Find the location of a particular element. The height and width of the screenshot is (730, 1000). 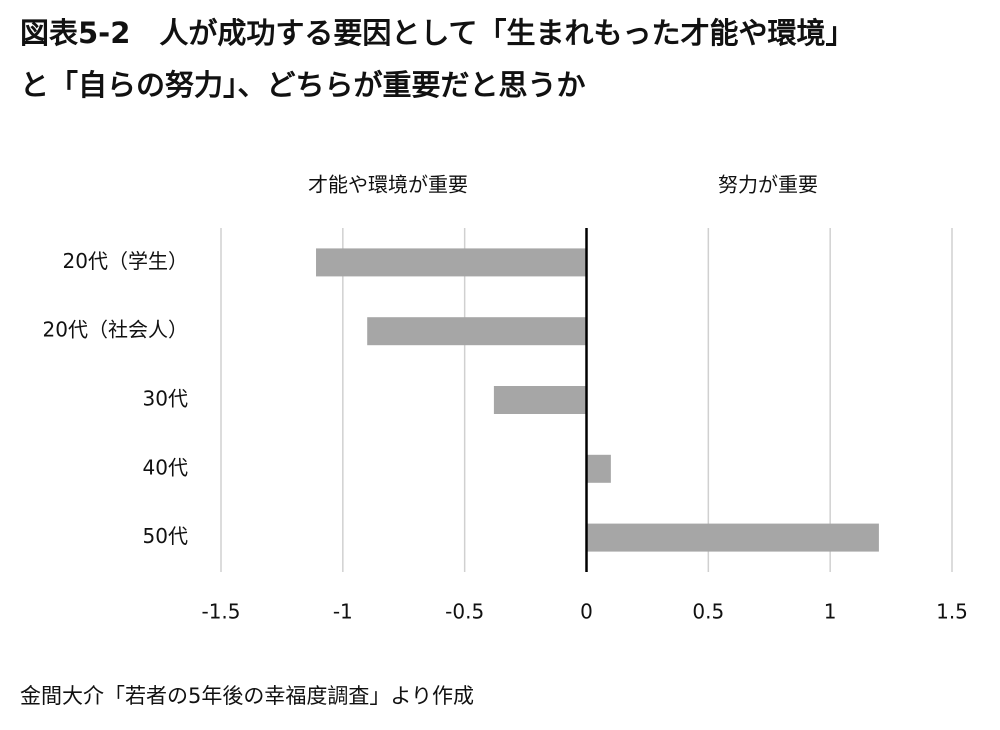

chart-title: 図表5-2 人が成功する要因として「生まれもった才能や環境」 is located at coordinates (437, 33).